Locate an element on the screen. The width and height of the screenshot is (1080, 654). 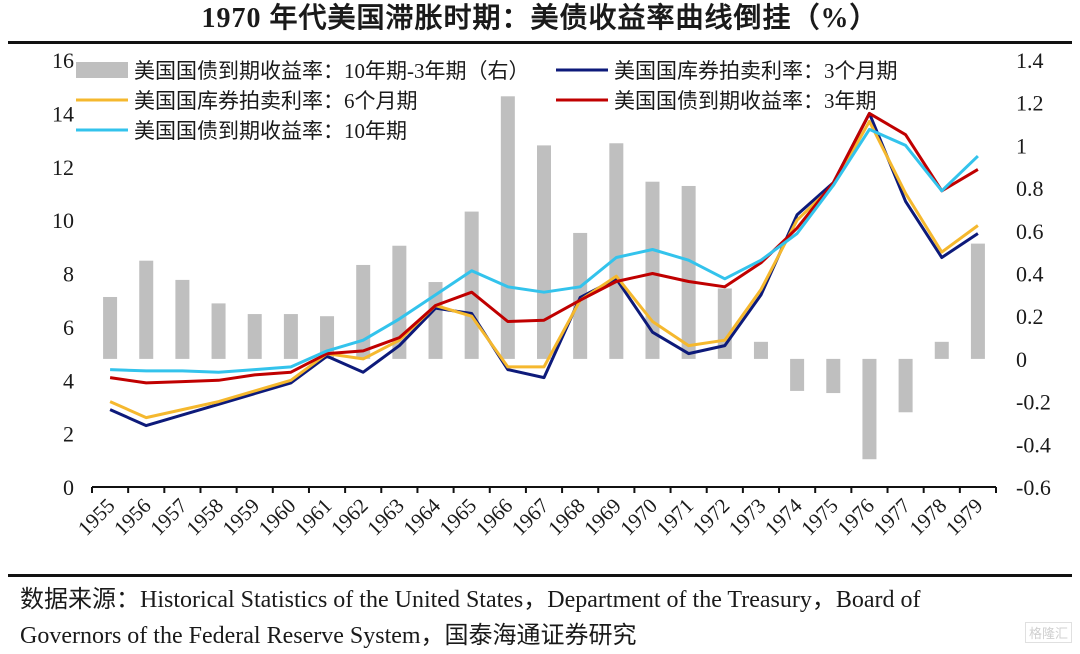
x-tick-label: 1975 is located at coordinates (819, 517).